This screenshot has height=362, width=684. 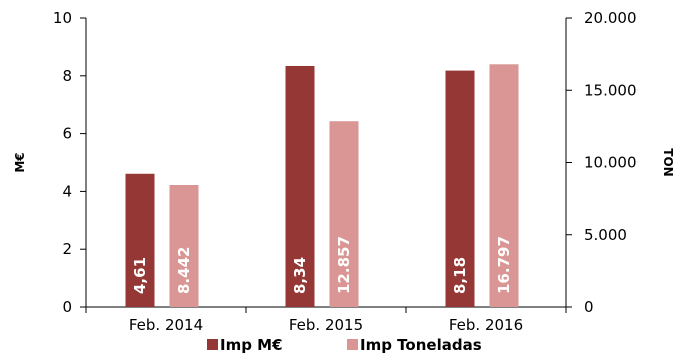 I want to click on legend: Imp M€ Imp Toneladas, so click(x=344, y=345).